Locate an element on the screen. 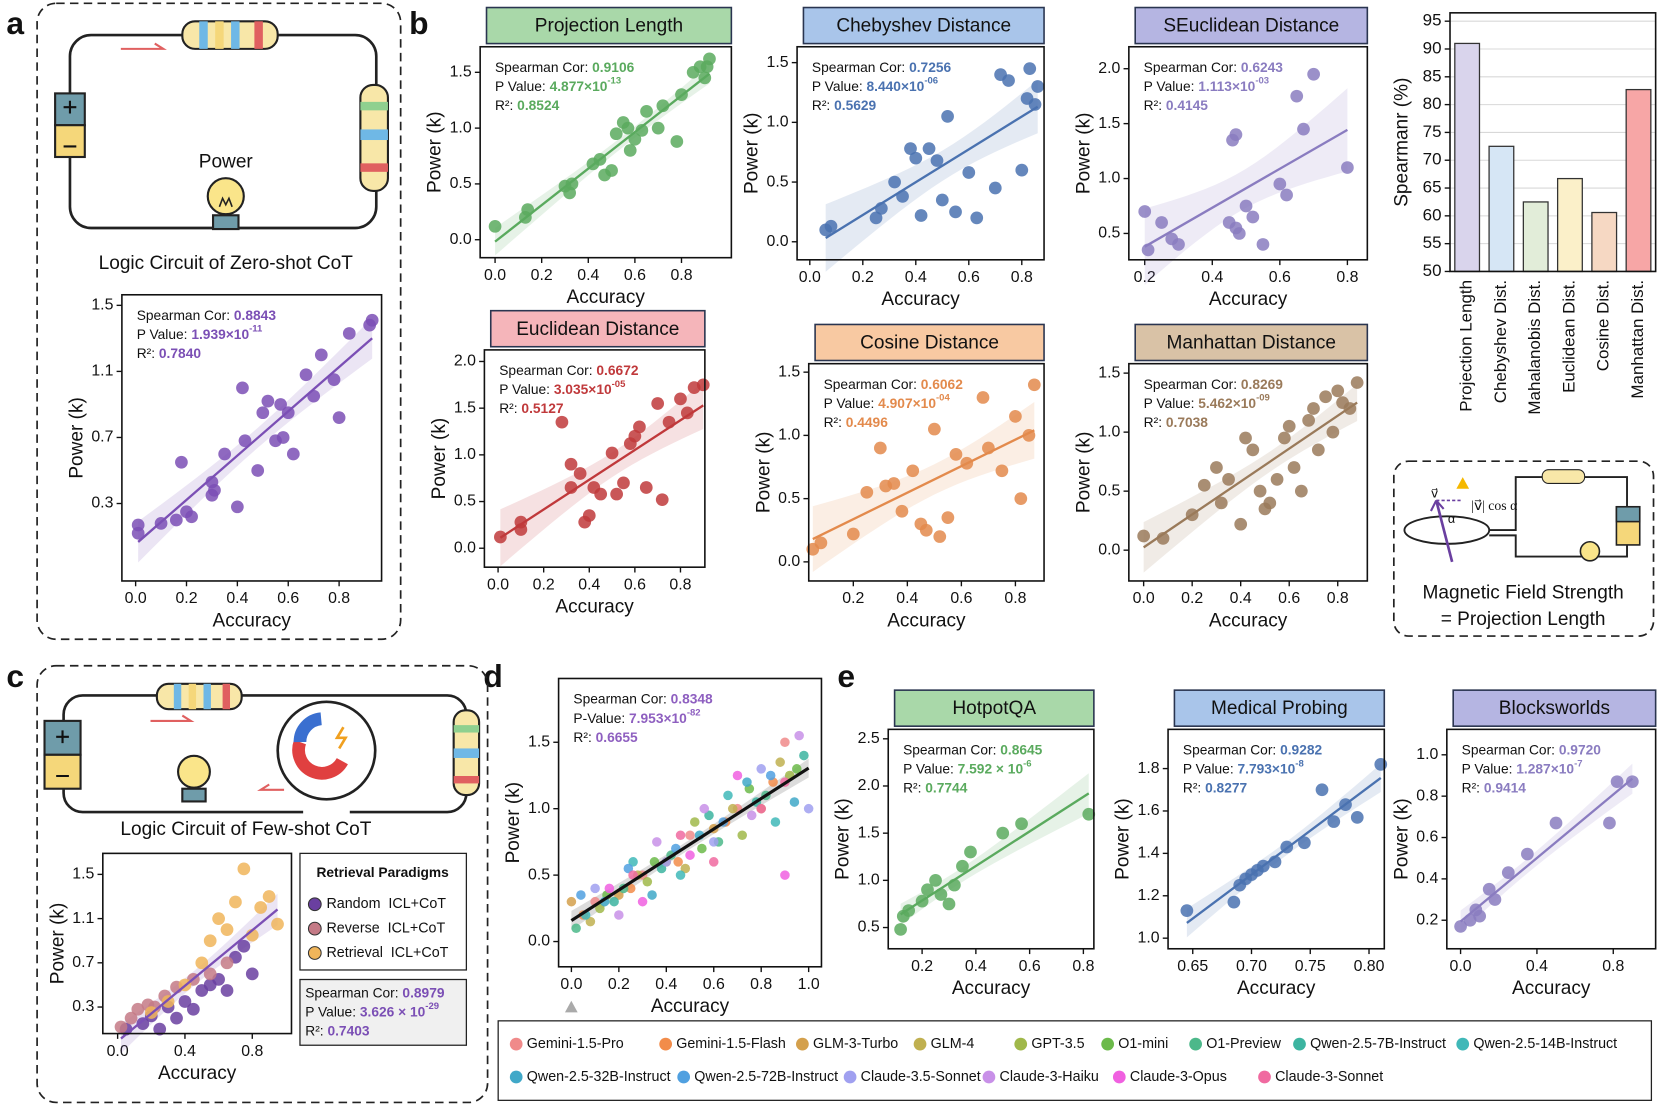 The image size is (1662, 1110). plot-area is located at coordinates (251, 437).